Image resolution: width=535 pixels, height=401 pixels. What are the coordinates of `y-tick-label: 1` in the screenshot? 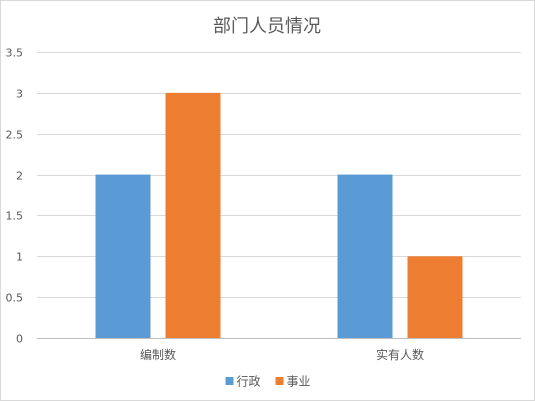 It's located at (19, 257).